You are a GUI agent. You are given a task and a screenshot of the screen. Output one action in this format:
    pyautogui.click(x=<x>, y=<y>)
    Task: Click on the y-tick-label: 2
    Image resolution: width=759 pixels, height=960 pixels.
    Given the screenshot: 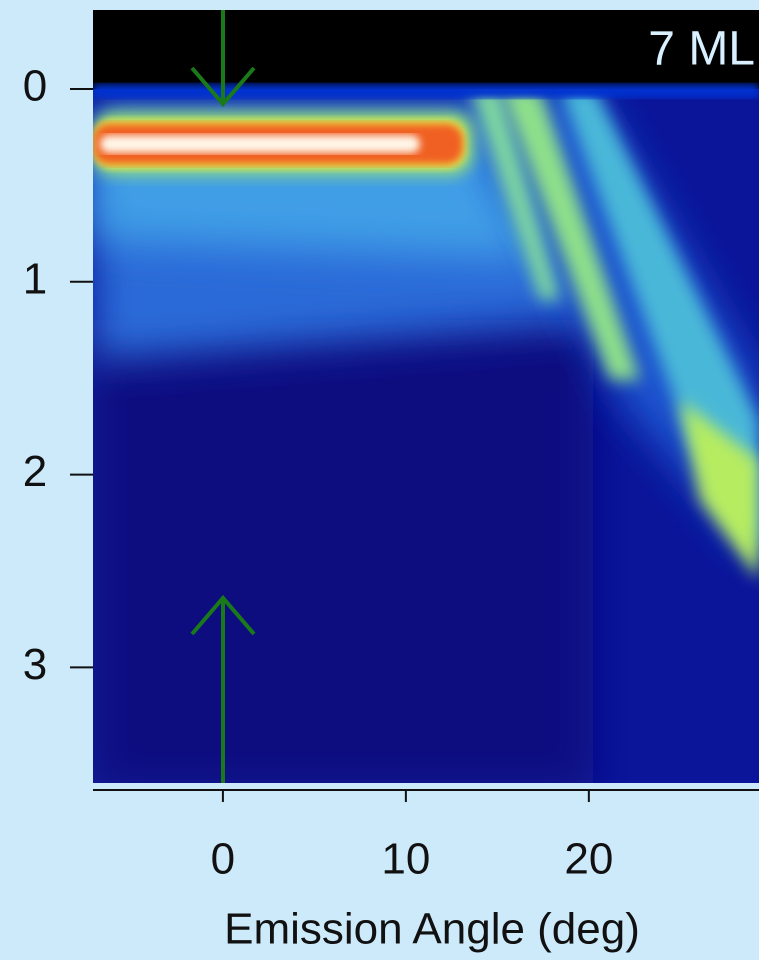 What is the action you would take?
    pyautogui.click(x=35, y=471)
    